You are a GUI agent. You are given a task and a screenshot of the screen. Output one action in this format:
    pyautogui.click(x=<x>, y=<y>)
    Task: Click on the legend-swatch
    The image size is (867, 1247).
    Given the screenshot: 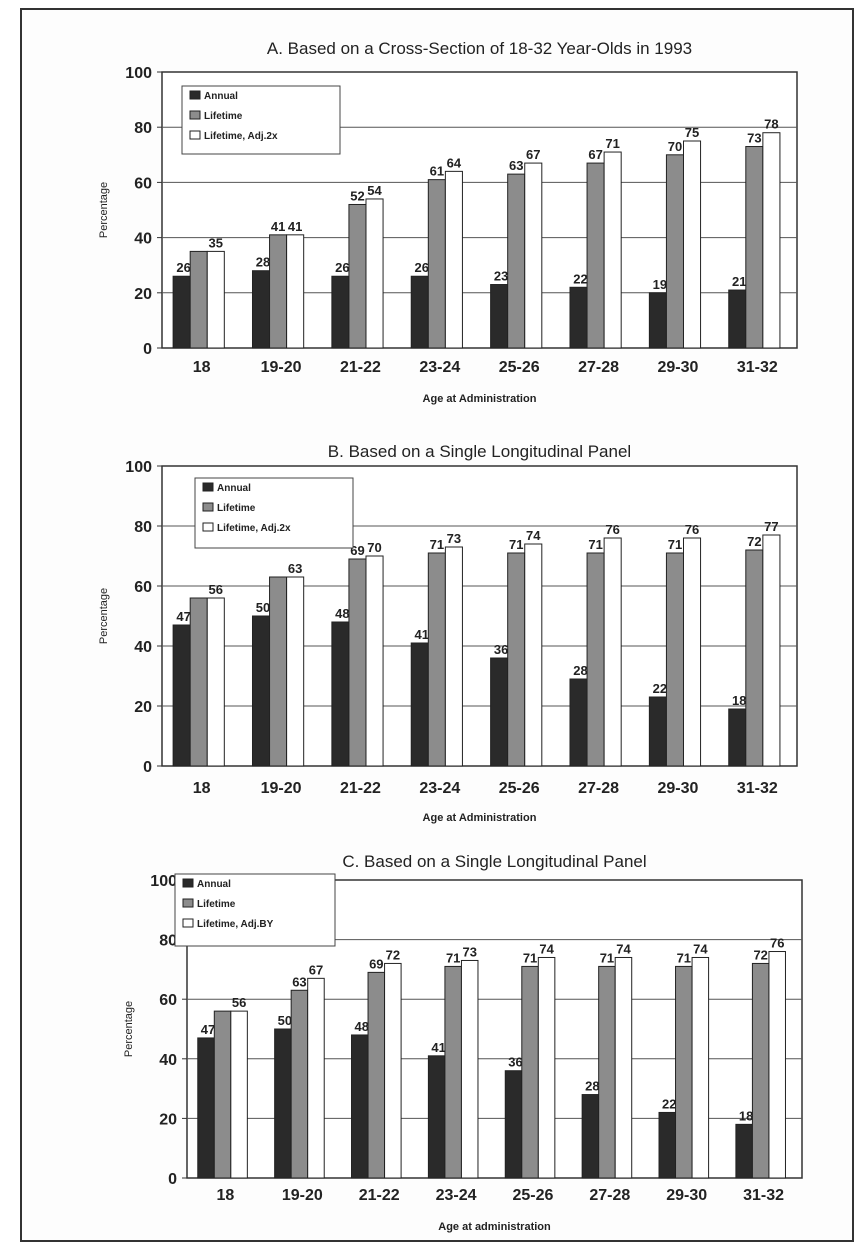 What is the action you would take?
    pyautogui.click(x=195, y=135)
    